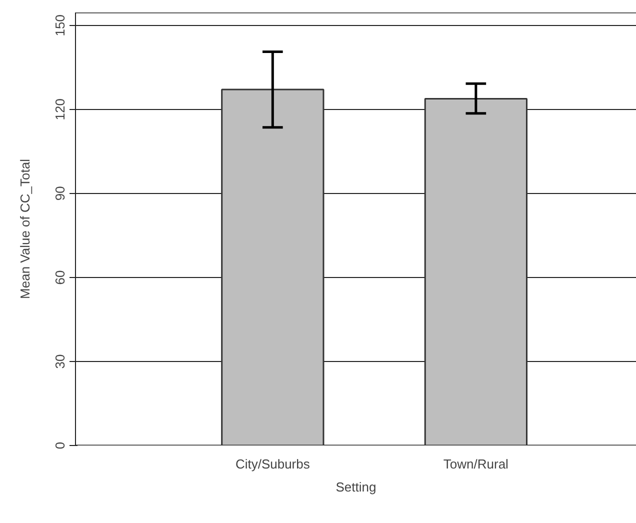  Describe the element at coordinates (356, 487) in the screenshot. I see `x-axis-title: Setting` at that location.